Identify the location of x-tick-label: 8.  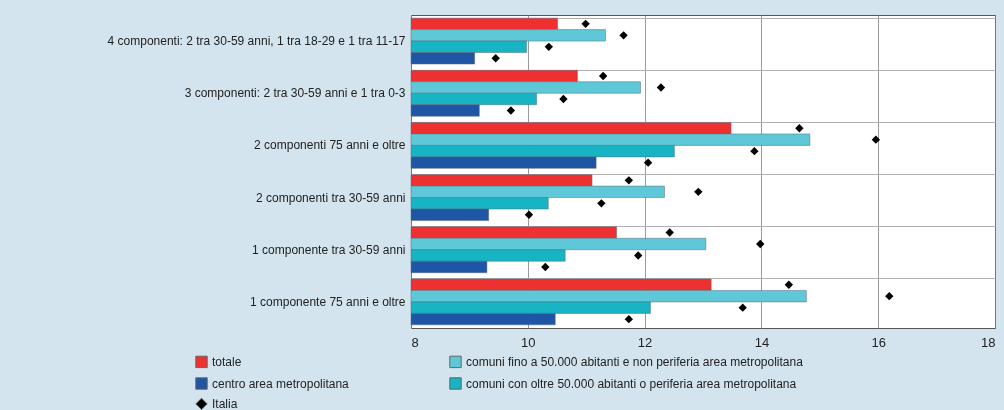
(415, 342).